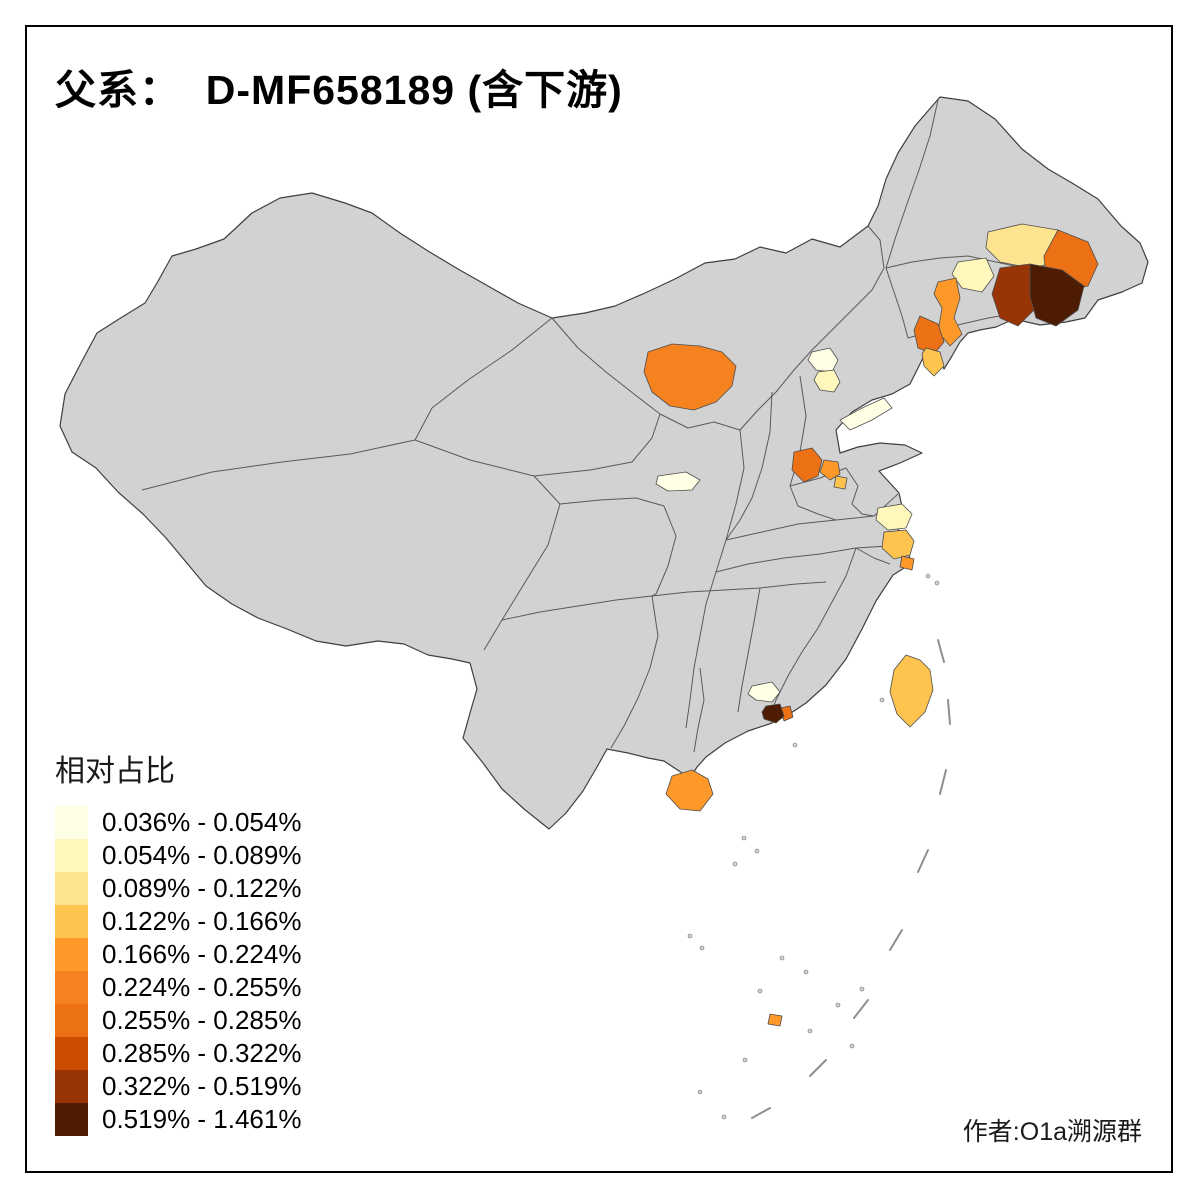  I want to click on legend-label: 0.122% - 0.166%, so click(202, 921).